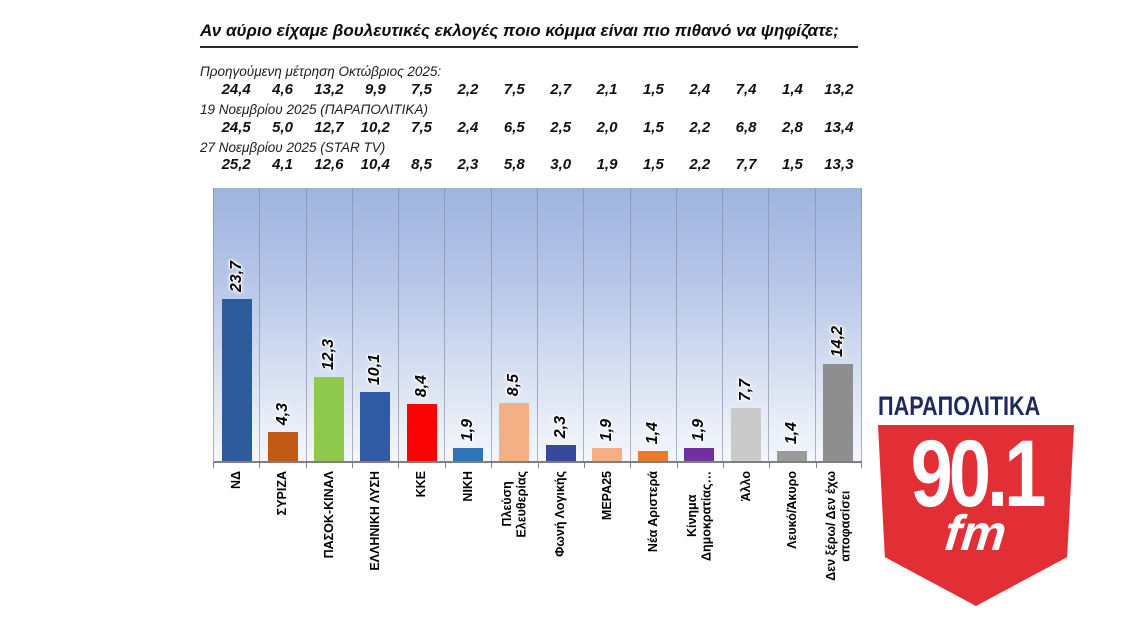 Image resolution: width=1130 pixels, height=636 pixels. I want to click on chart-column: 8,4, so click(422, 324).